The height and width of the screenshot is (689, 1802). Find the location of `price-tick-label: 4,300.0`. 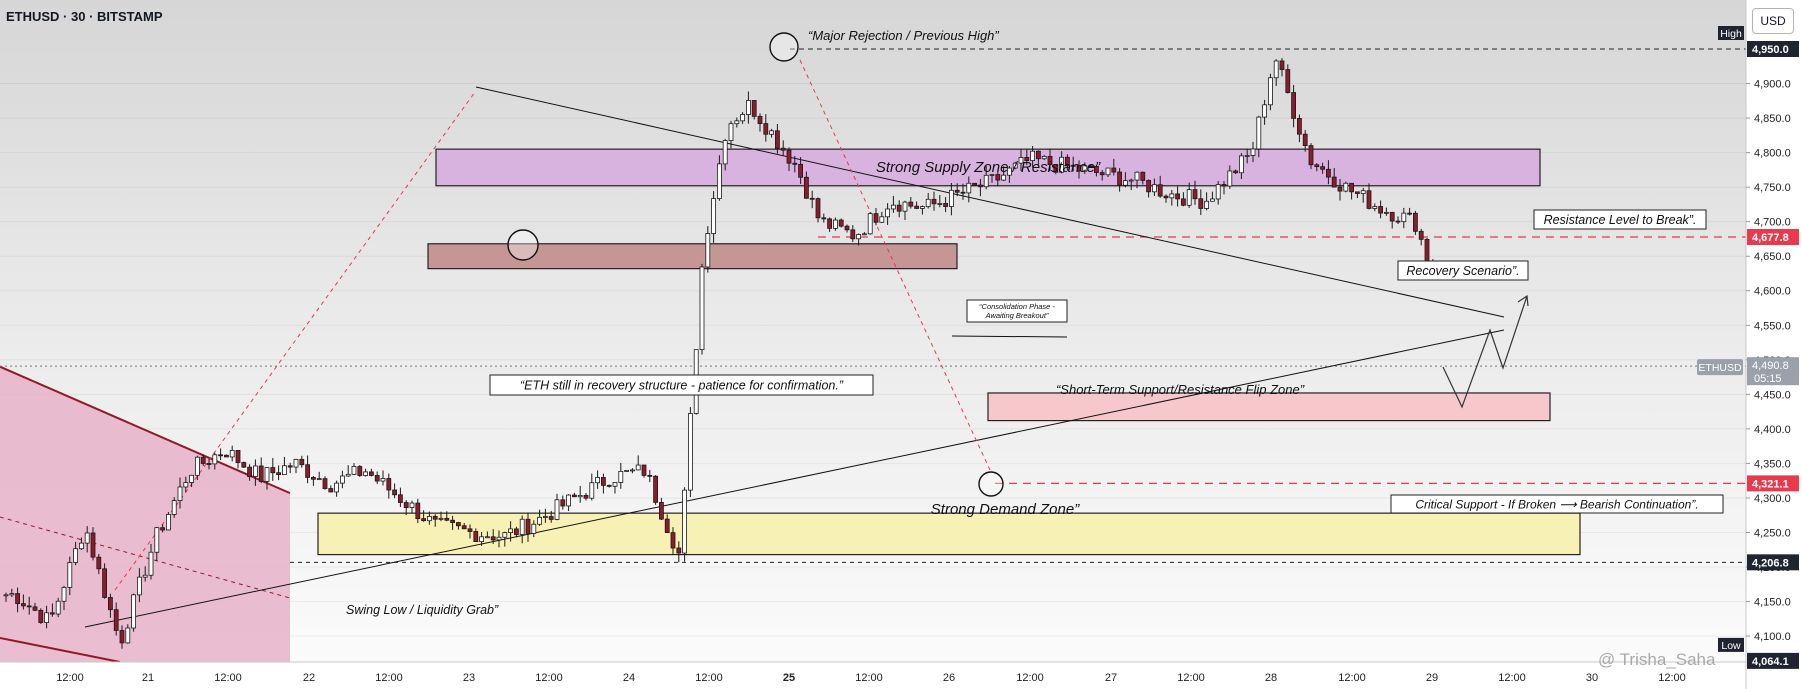

price-tick-label: 4,300.0 is located at coordinates (1772, 499).